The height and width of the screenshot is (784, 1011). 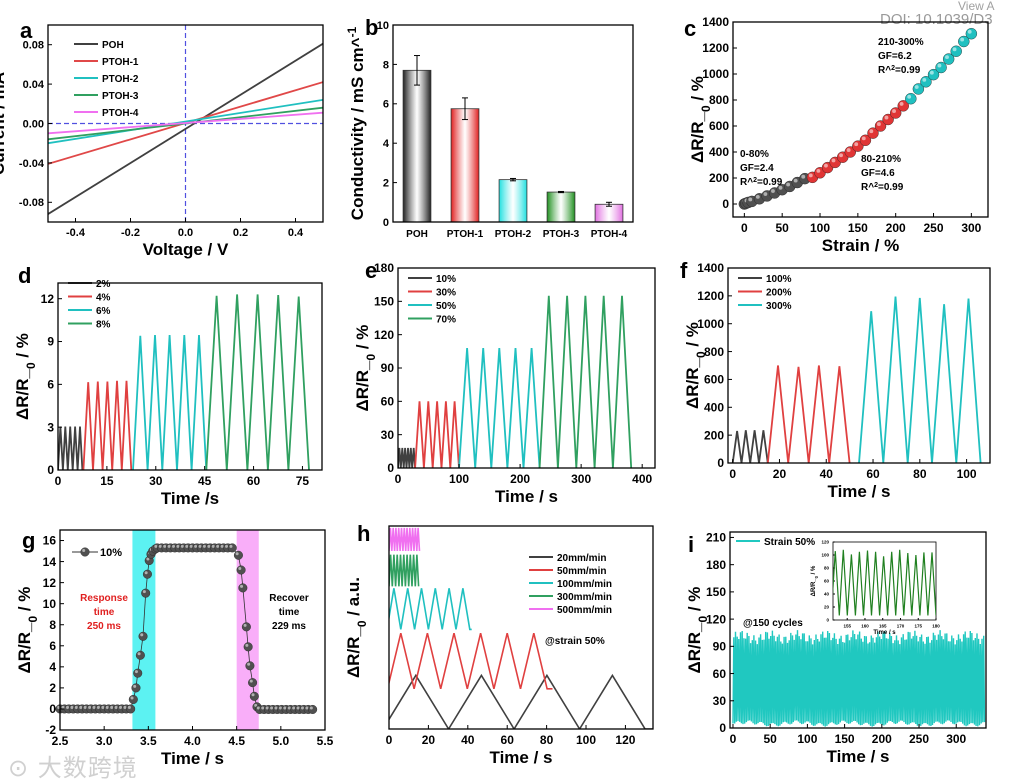 What do you see at coordinates (865, 626) in the screenshot?
I see `x-tick-label: 160` at bounding box center [865, 626].